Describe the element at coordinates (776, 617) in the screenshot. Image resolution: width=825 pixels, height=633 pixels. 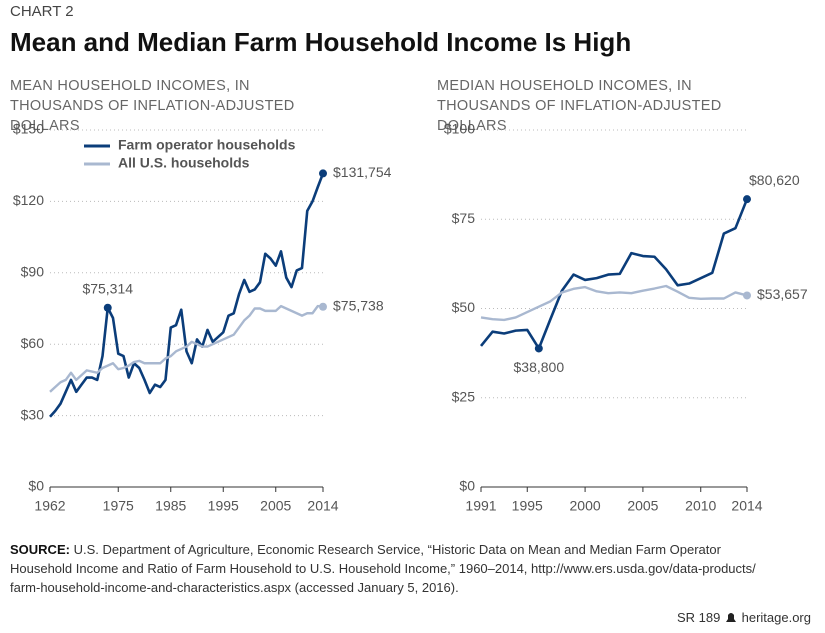
I see `site: heritage.org` at that location.